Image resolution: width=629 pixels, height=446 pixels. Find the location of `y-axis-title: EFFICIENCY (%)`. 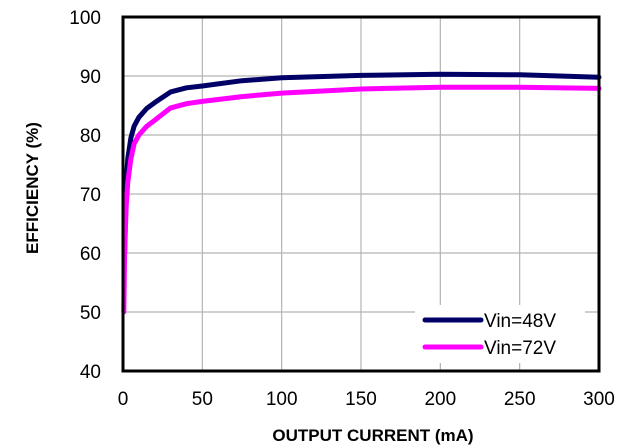

y-axis-title: EFFICIENCY (%) is located at coordinates (32, 188).